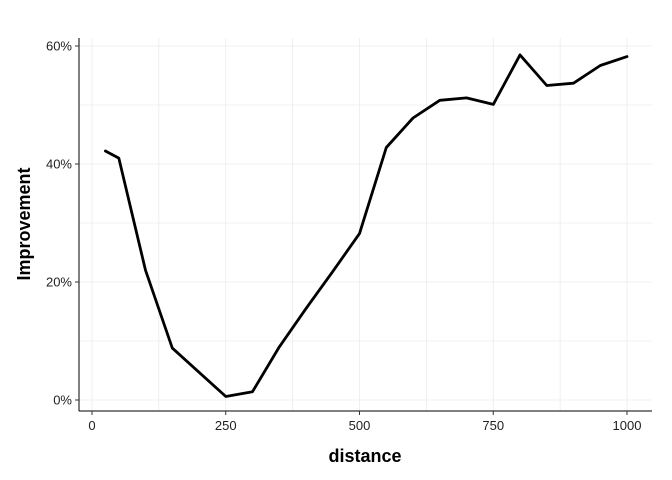 The width and height of the screenshot is (672, 480). What do you see at coordinates (59, 46) in the screenshot?
I see `y-tick-label: 60%` at bounding box center [59, 46].